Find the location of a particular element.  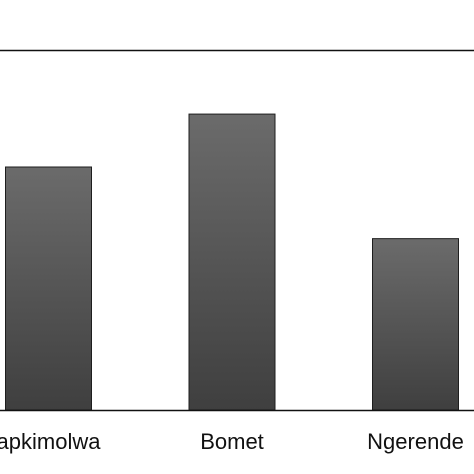

bar-apkimolwa is located at coordinates (48, 288).